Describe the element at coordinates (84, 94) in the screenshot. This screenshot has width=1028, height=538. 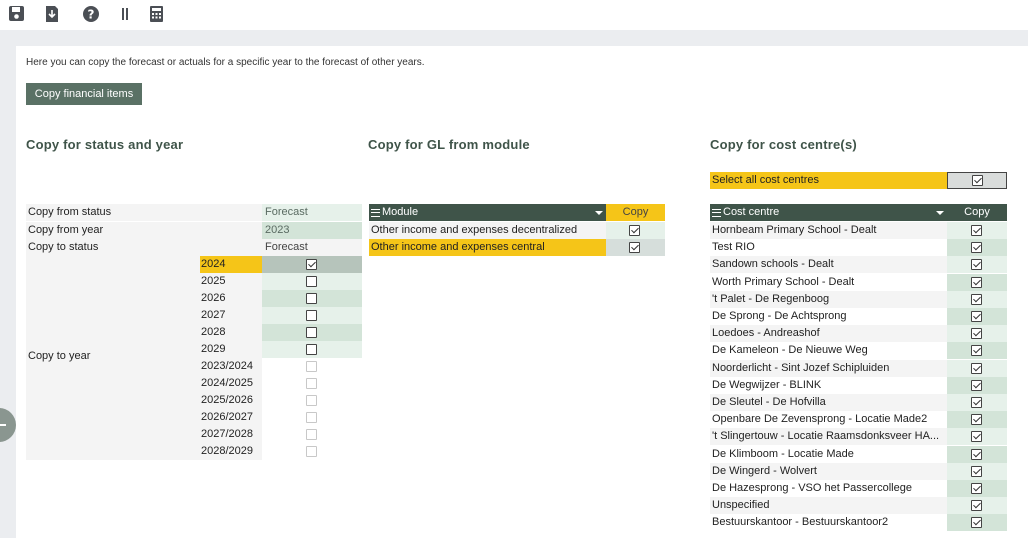
I see `copy-financial-items-button: Copy financial items` at that location.